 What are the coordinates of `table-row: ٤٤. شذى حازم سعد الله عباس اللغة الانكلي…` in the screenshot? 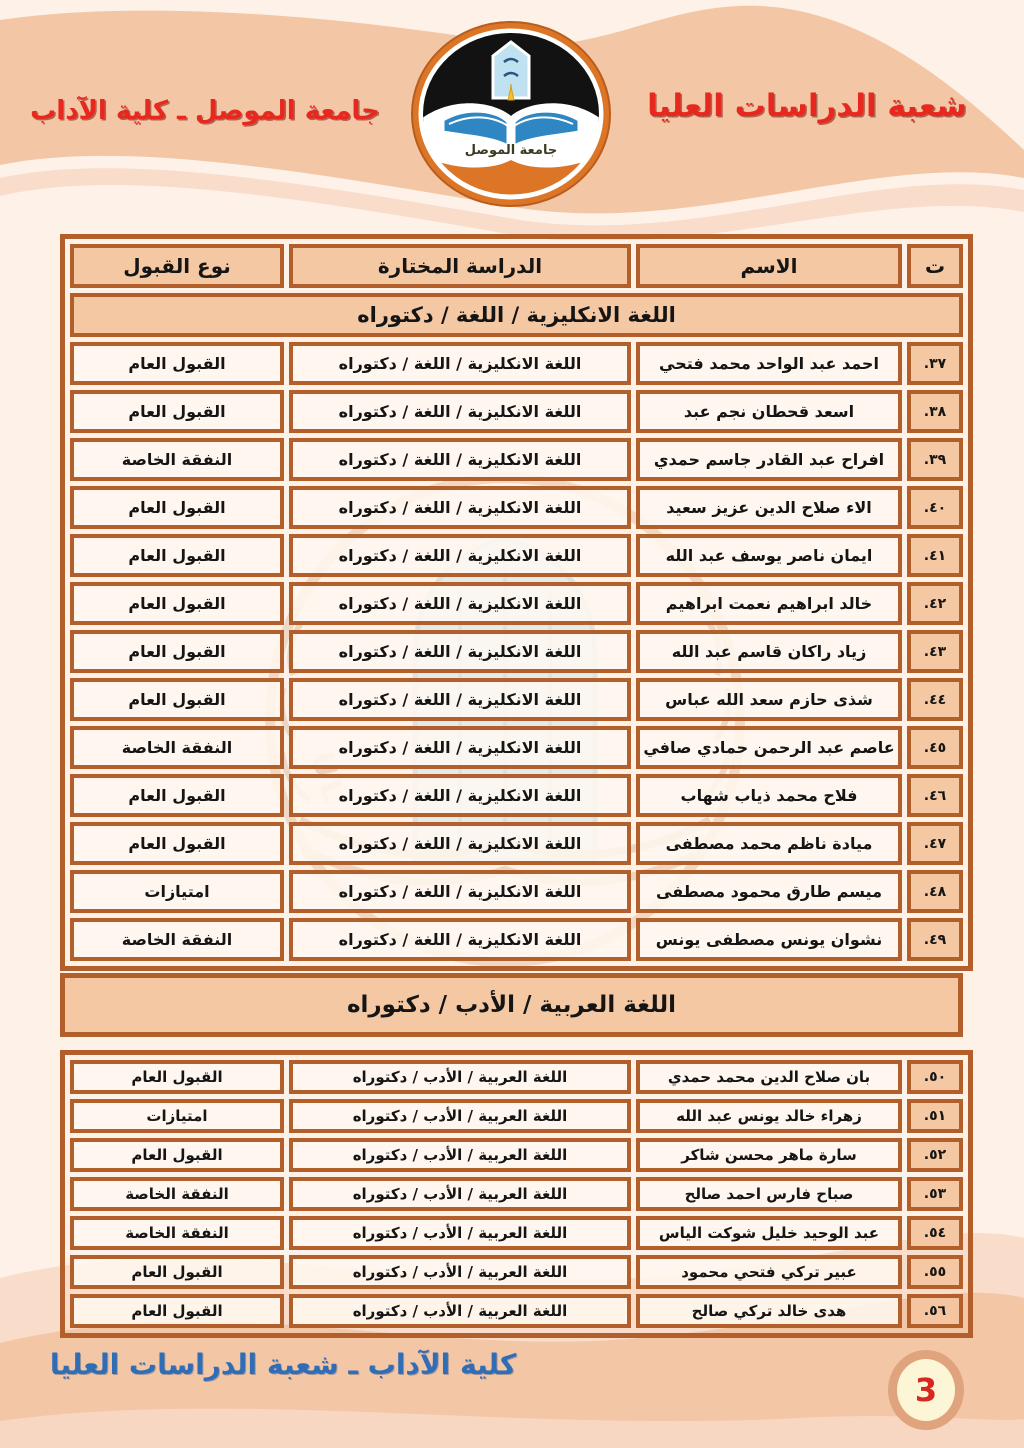 It's located at (516, 699).